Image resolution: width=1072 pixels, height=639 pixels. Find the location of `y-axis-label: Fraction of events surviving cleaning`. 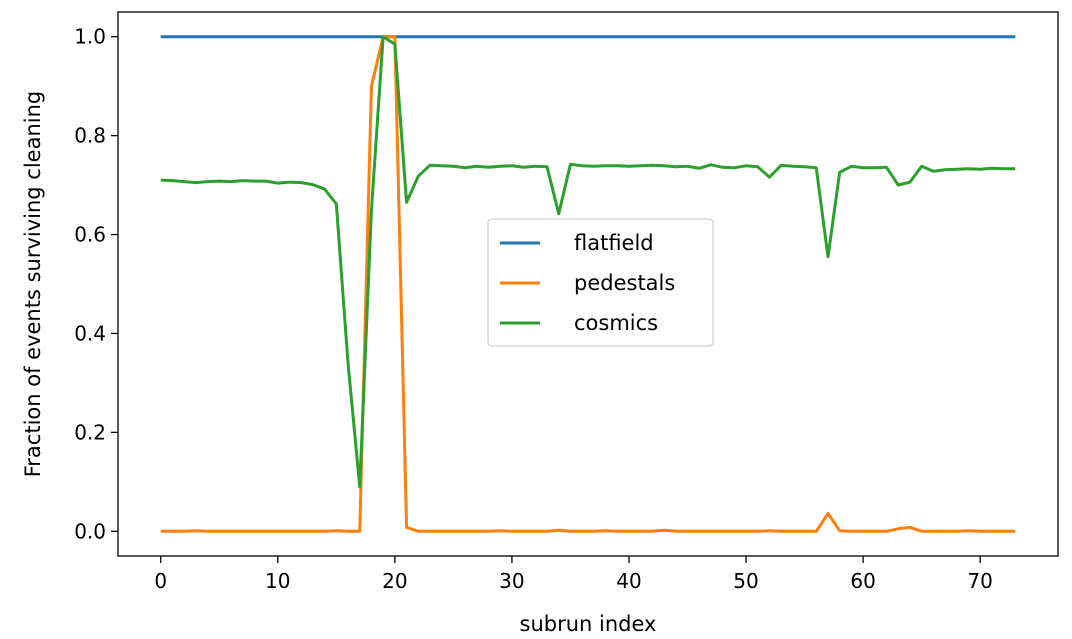

y-axis-label: Fraction of events surviving cleaning is located at coordinates (33, 284).